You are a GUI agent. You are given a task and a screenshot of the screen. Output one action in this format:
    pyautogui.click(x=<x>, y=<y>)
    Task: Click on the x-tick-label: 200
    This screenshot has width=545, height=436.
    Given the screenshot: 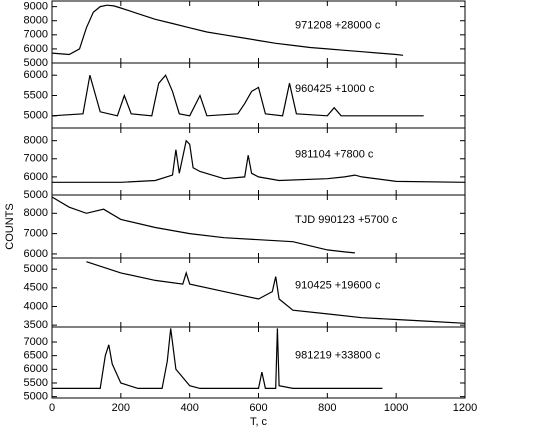 What is the action you would take?
    pyautogui.click(x=121, y=408)
    